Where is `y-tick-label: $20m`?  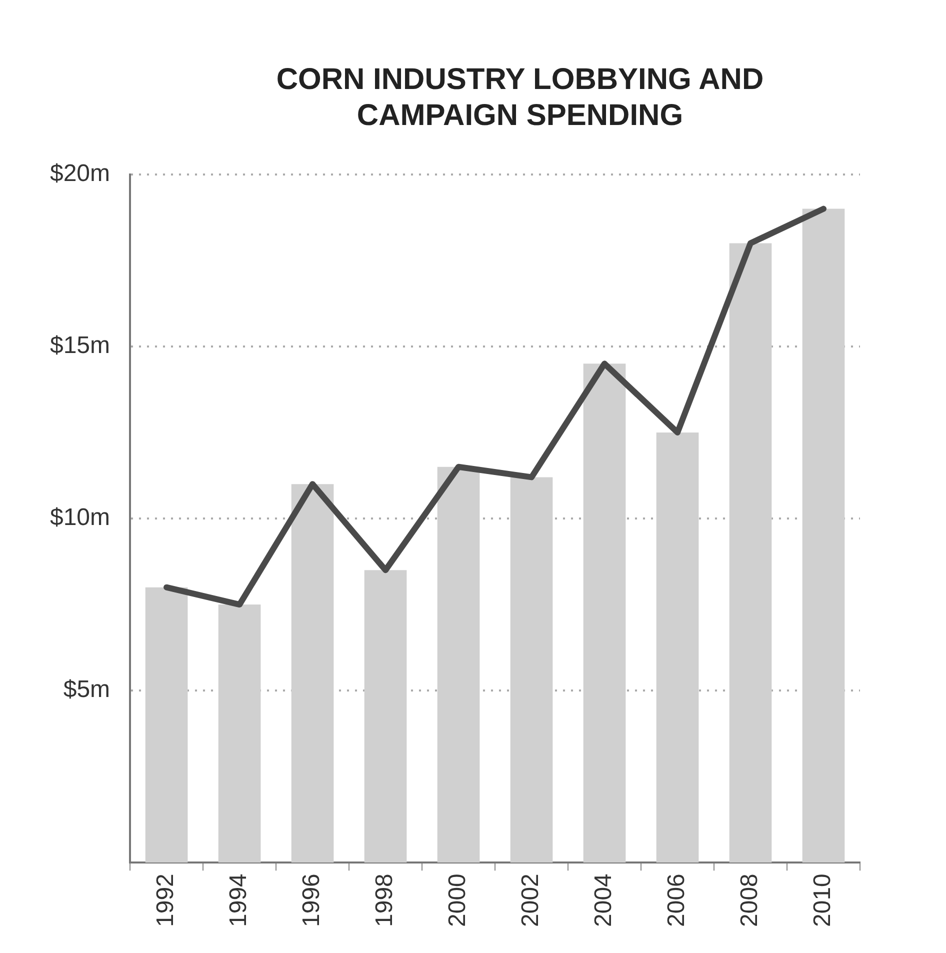
y-tick-label: $20m is located at coordinates (80, 174).